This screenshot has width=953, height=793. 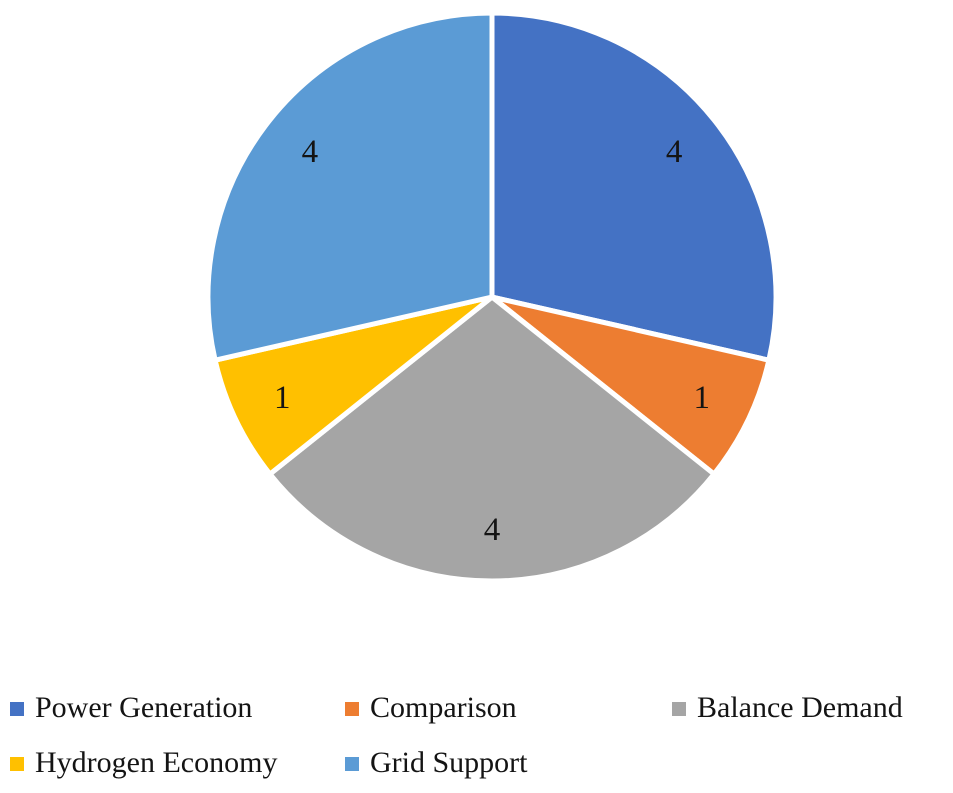 I want to click on legend-label: Hydrogen Economy, so click(x=156, y=762).